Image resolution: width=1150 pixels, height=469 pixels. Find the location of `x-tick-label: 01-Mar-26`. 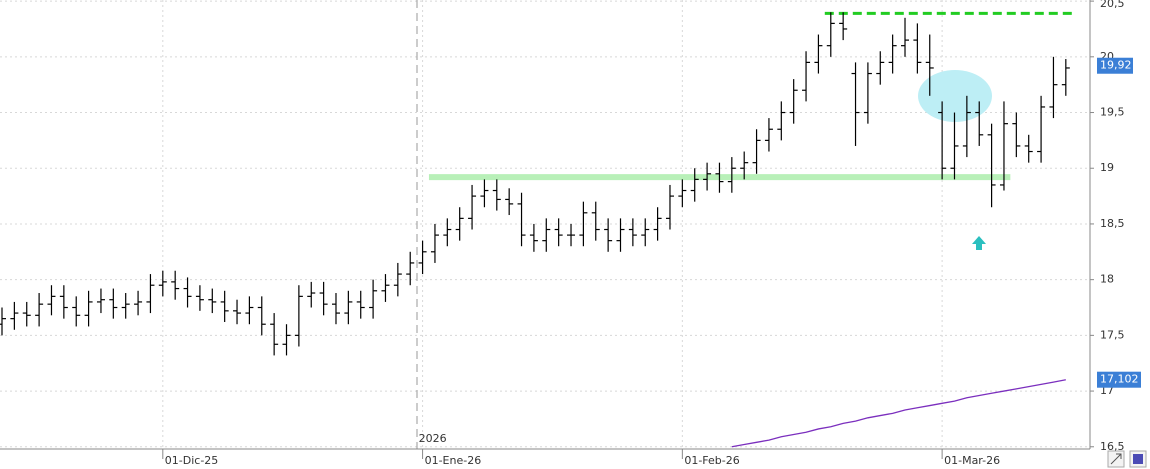

x-tick-label: 01-Mar-26 is located at coordinates (972, 460).